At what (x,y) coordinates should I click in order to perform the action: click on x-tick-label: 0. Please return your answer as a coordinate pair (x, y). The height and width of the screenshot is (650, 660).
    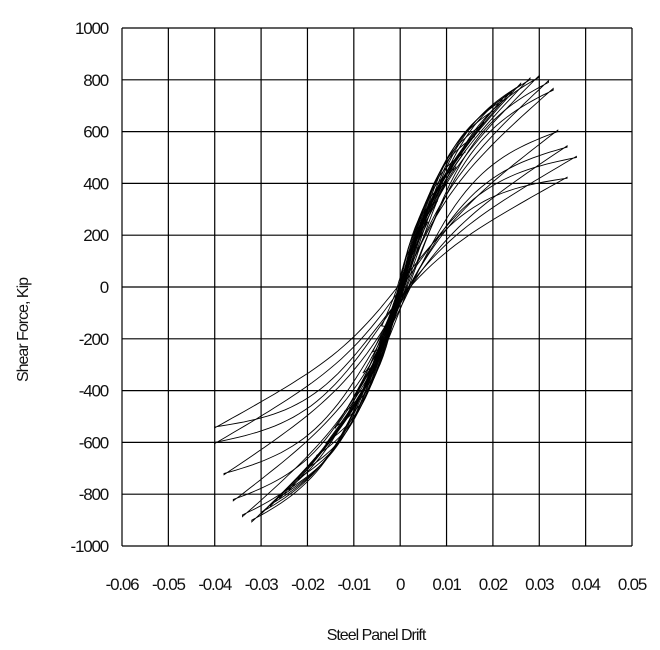
    Looking at the image, I should click on (400, 584).